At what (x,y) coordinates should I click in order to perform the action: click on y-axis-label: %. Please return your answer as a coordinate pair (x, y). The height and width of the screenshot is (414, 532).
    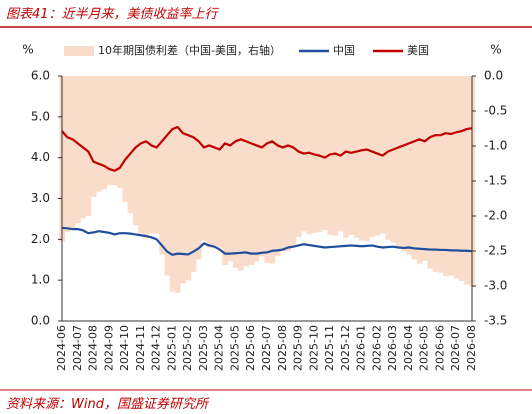
    Looking at the image, I should click on (27, 50).